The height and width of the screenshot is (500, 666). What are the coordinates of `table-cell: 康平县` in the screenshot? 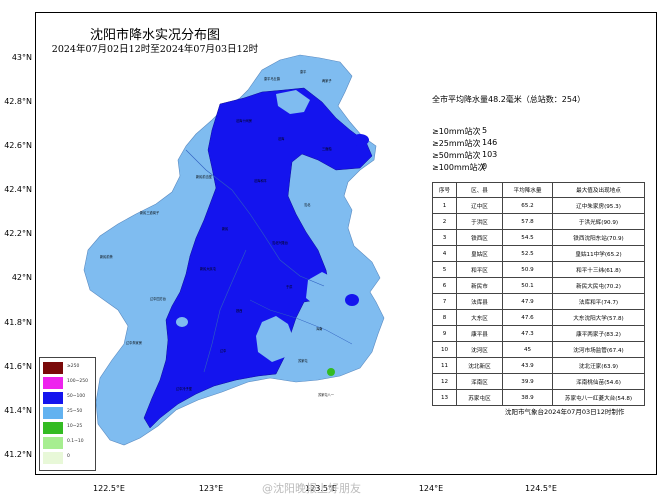 It's located at (479, 333).